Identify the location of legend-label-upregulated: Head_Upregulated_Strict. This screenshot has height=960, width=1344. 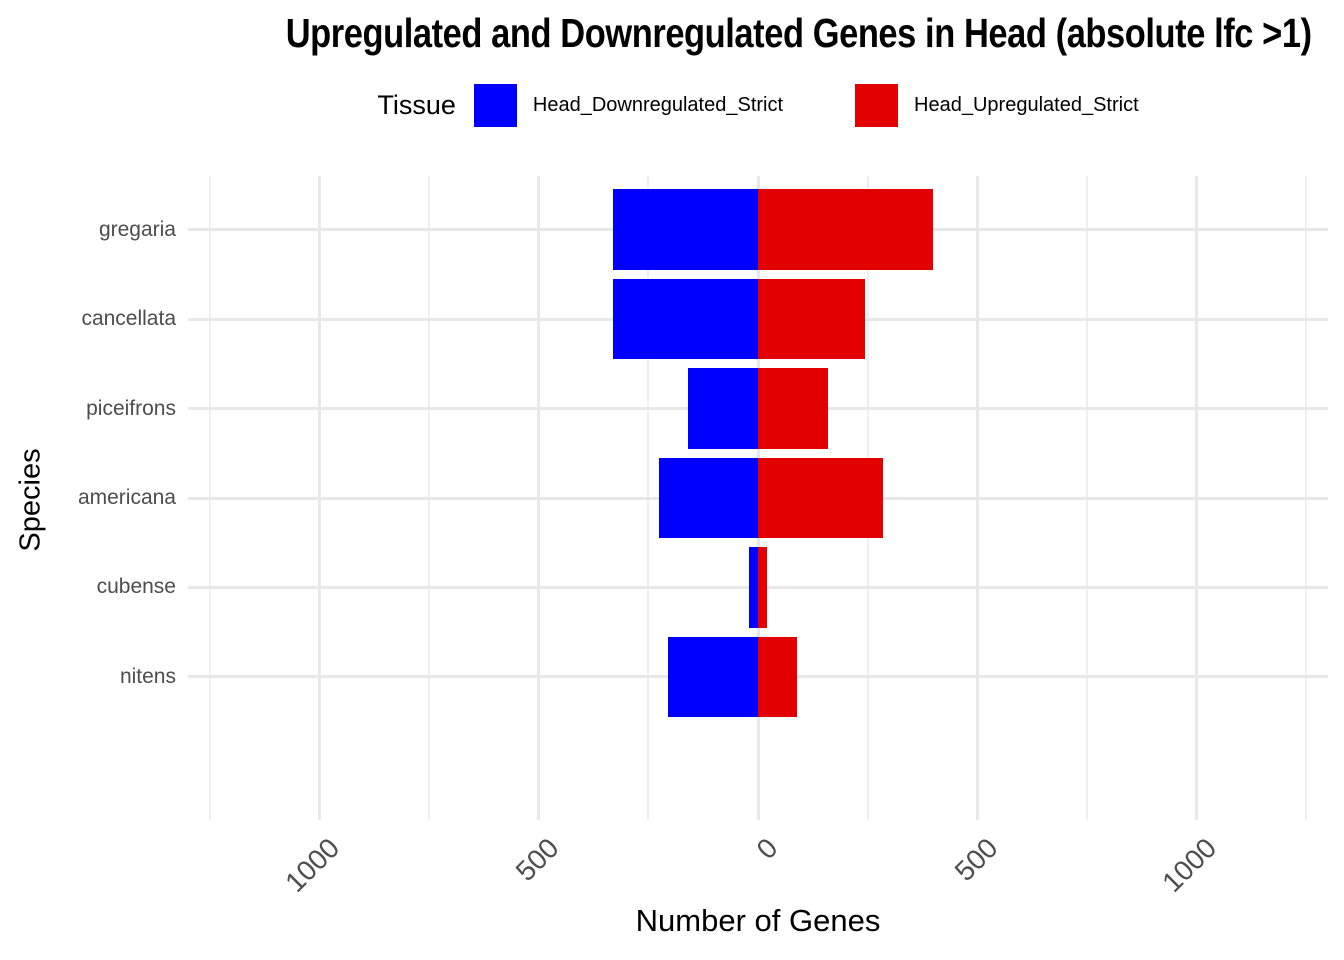
(1026, 104).